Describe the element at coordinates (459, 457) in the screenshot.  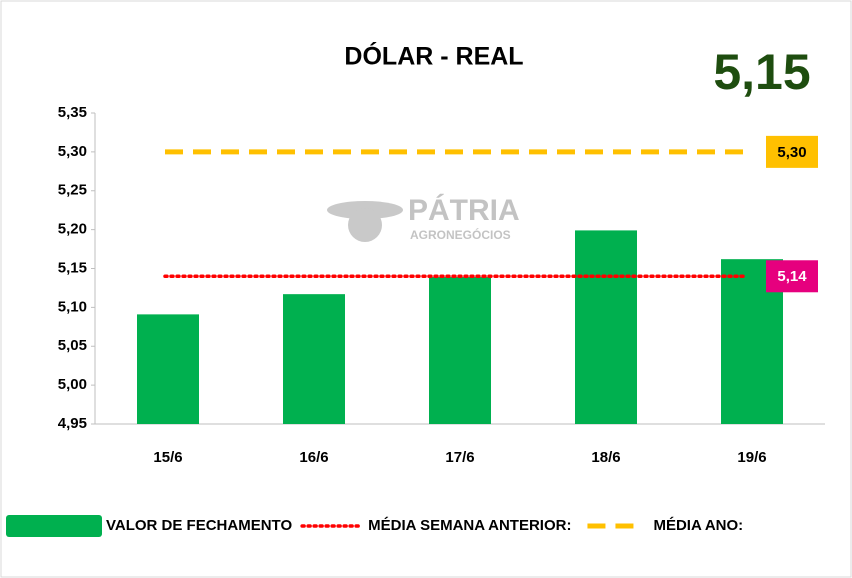
I see `x-tick-label: 17/6` at that location.